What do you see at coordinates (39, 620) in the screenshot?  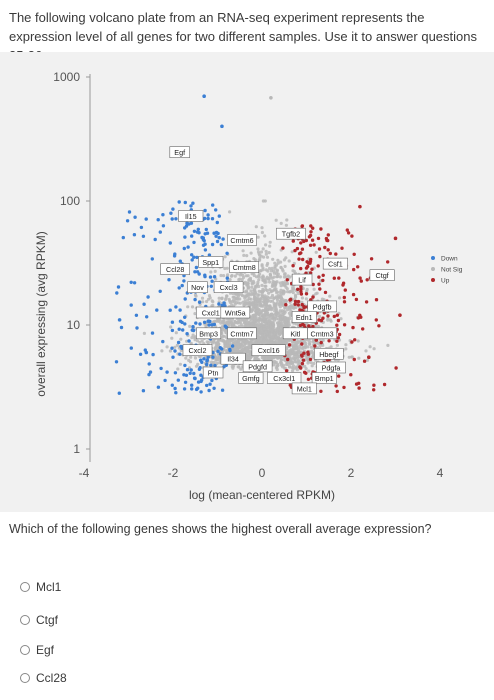 I see `option-ctgf: Ctgf` at bounding box center [39, 620].